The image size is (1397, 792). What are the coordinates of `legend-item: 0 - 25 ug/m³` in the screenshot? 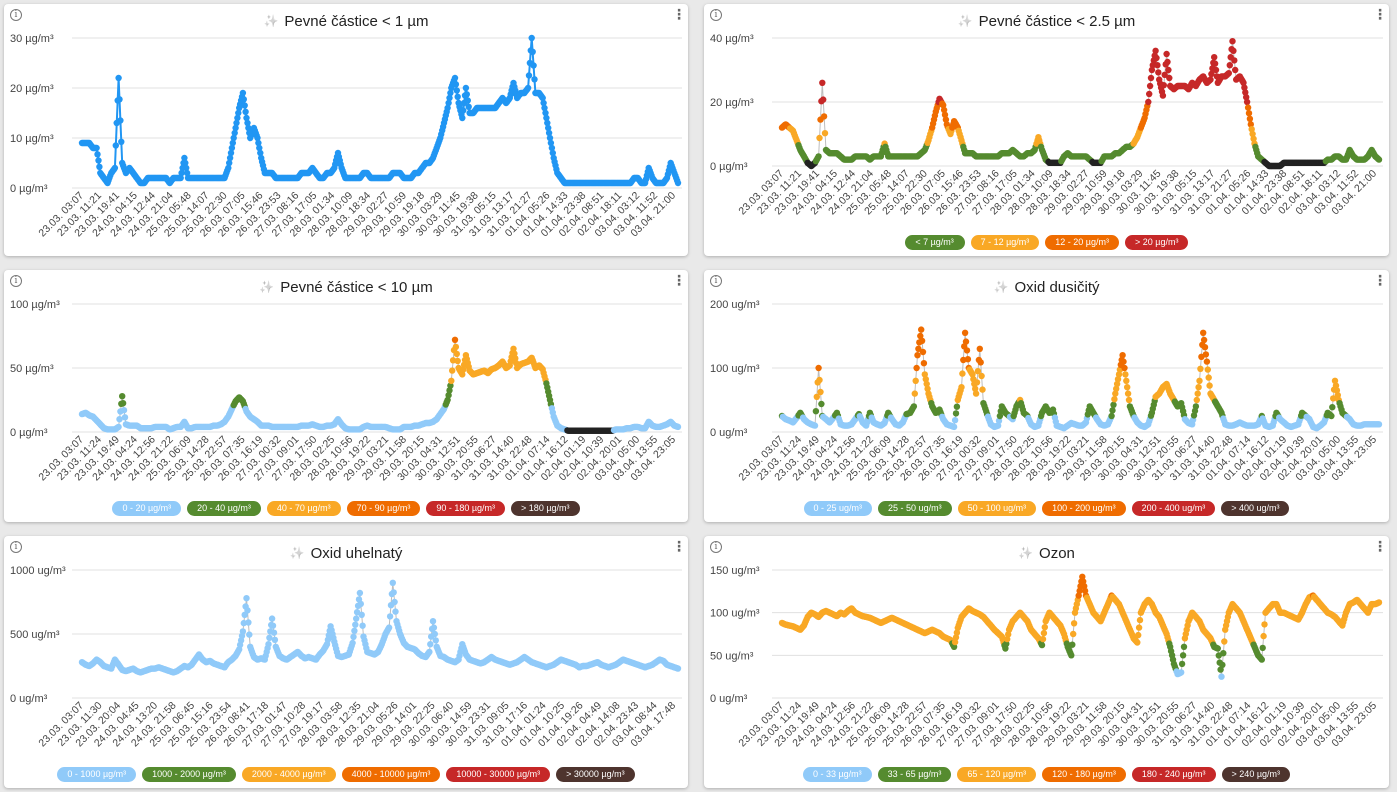 It's located at (838, 508).